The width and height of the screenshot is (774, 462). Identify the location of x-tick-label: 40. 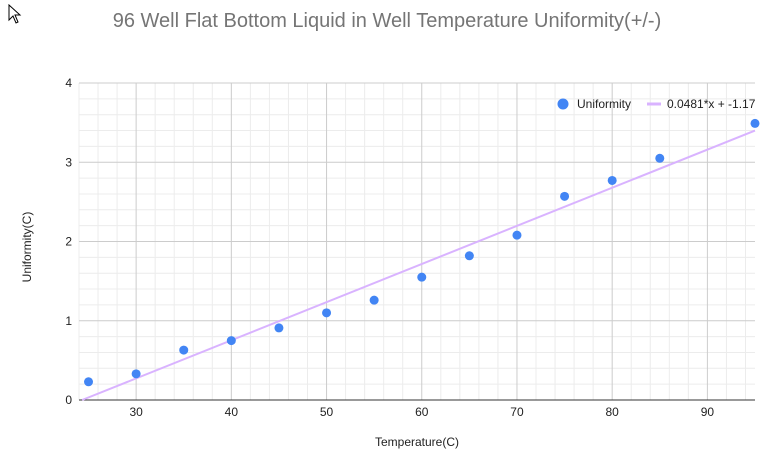
(232, 412).